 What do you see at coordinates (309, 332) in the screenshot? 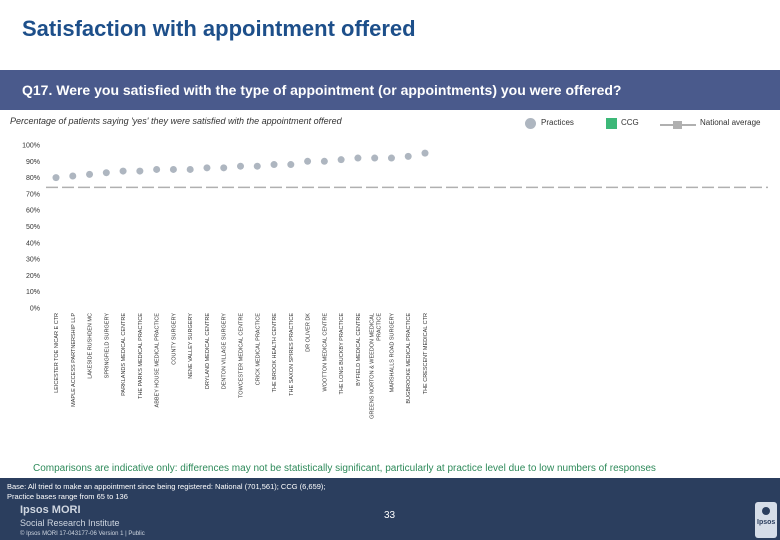
I see `category-label: DR OLIVER DK` at bounding box center [309, 332].